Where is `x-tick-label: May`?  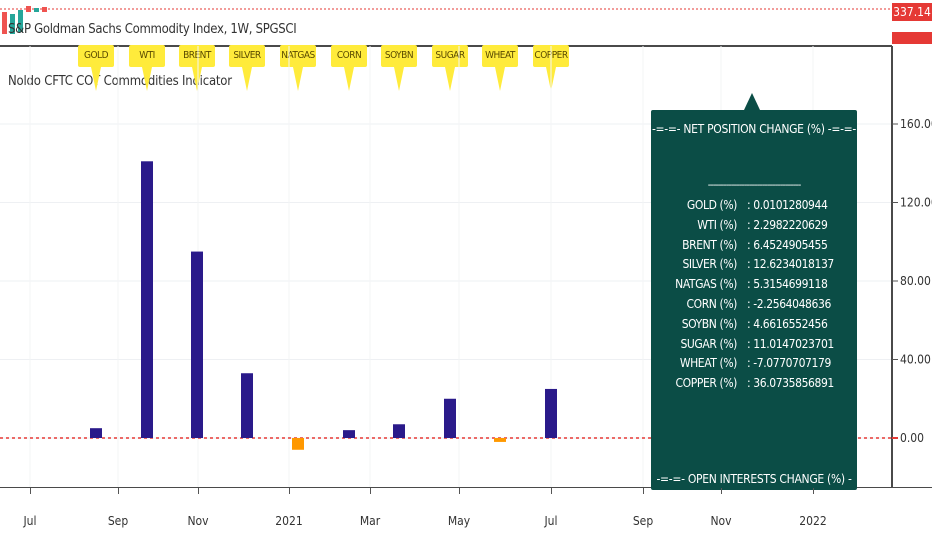 x-tick-label: May is located at coordinates (459, 521).